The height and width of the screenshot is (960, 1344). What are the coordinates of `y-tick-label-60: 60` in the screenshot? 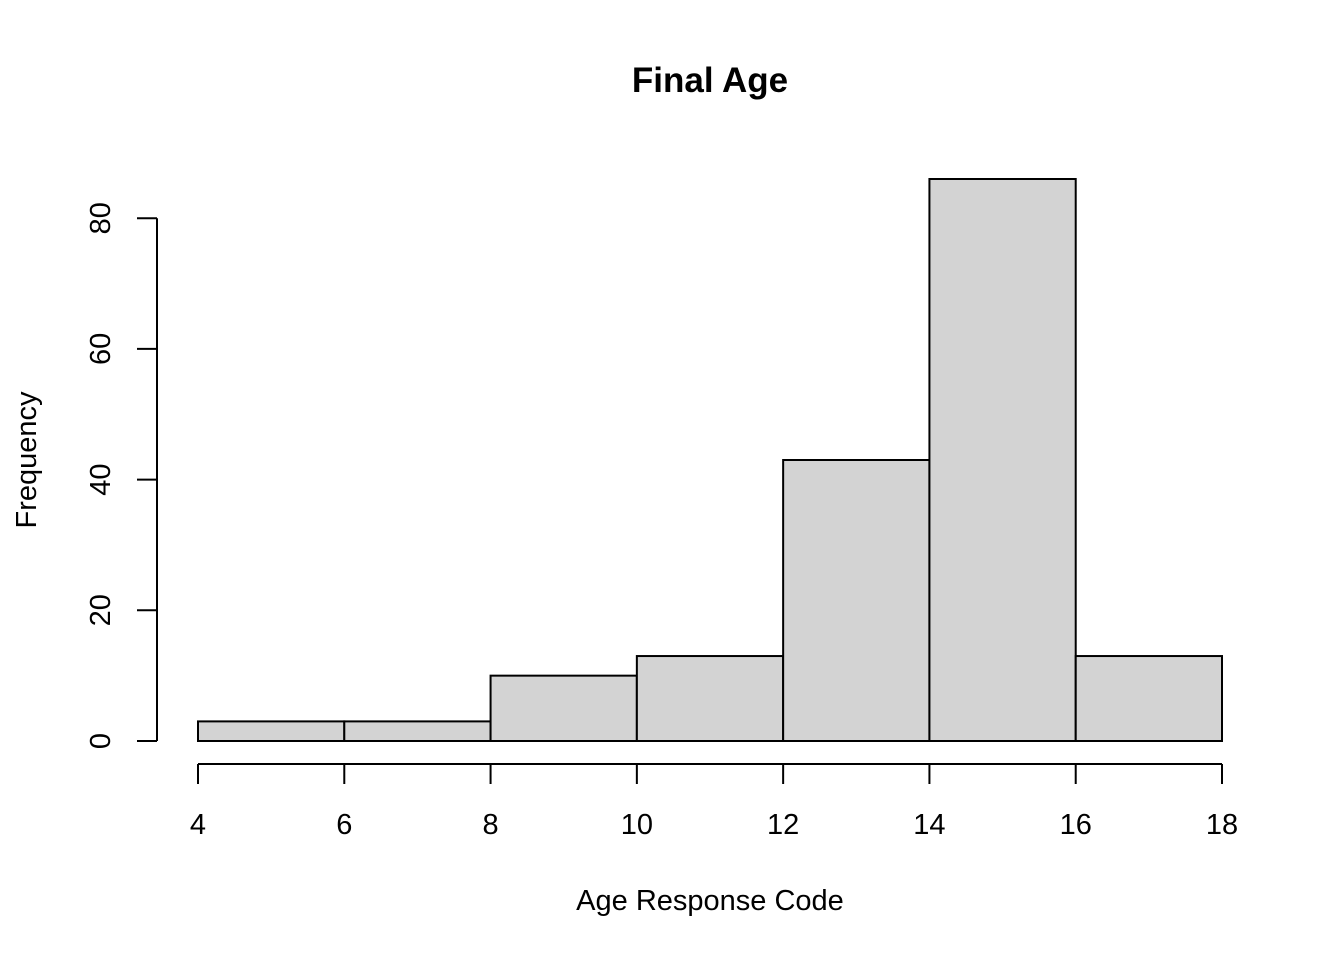 It's located at (101, 349).